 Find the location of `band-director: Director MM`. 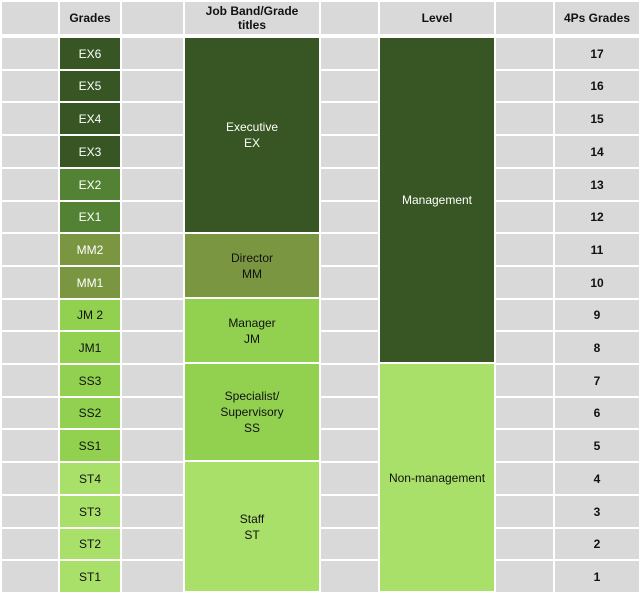

band-director: Director MM is located at coordinates (252, 265).